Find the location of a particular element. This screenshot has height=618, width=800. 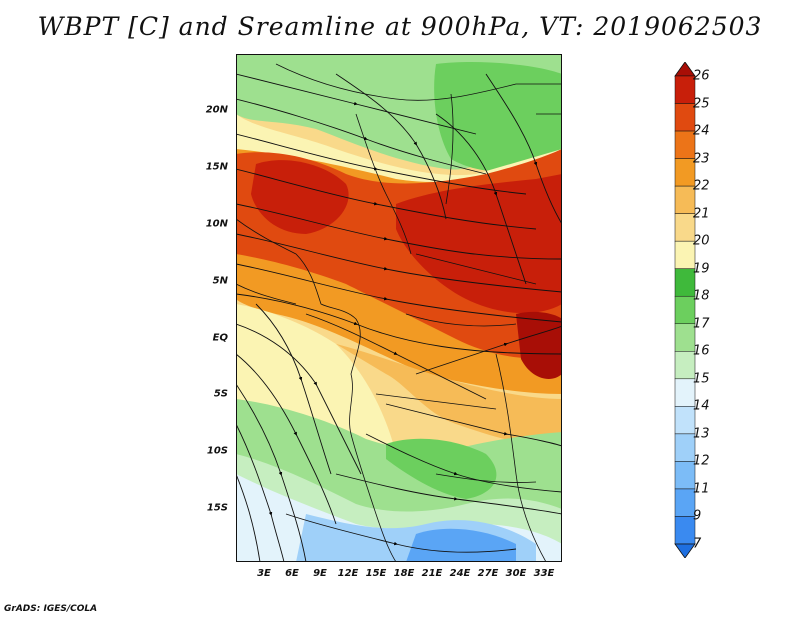

colorbar-label: 20 is located at coordinates (701, 241).